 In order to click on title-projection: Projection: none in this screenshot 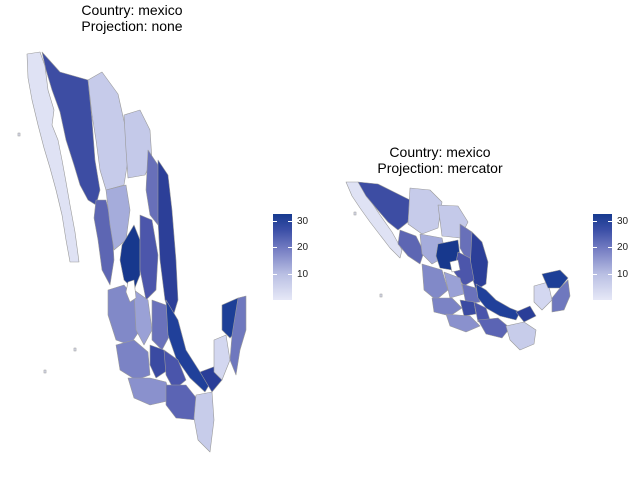, I will do `click(132, 26)`.